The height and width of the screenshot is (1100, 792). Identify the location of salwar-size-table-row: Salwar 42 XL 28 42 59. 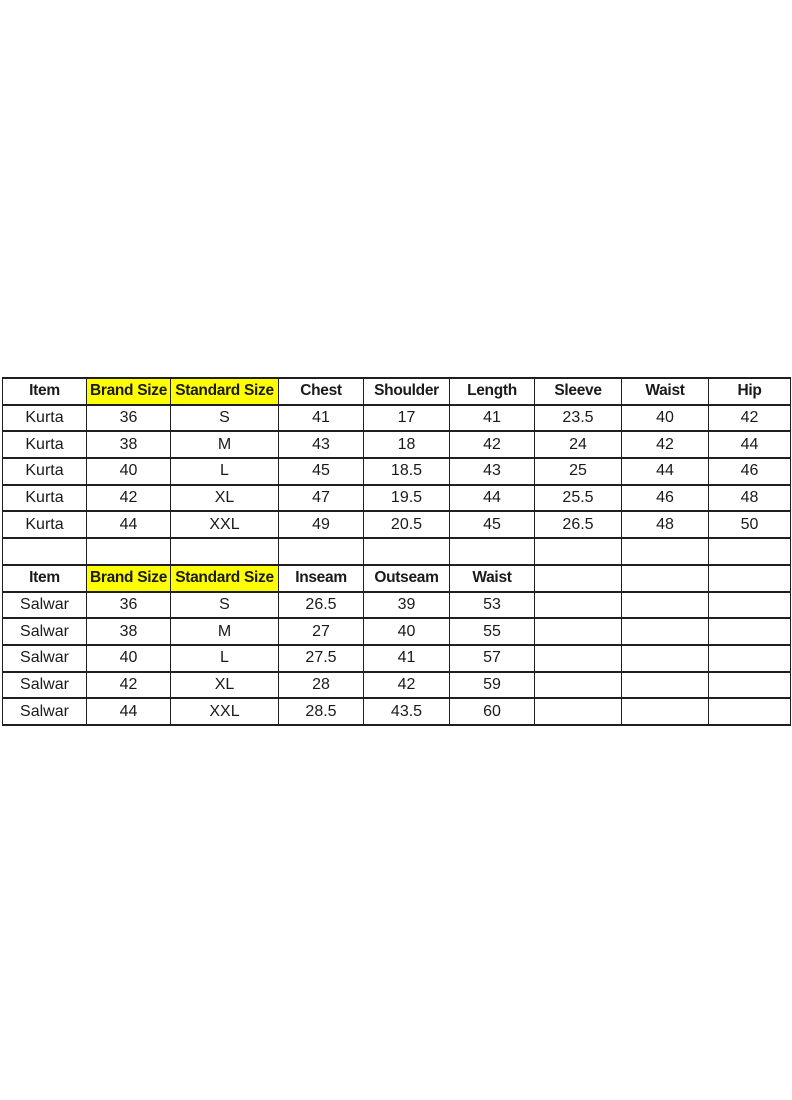
(396, 685).